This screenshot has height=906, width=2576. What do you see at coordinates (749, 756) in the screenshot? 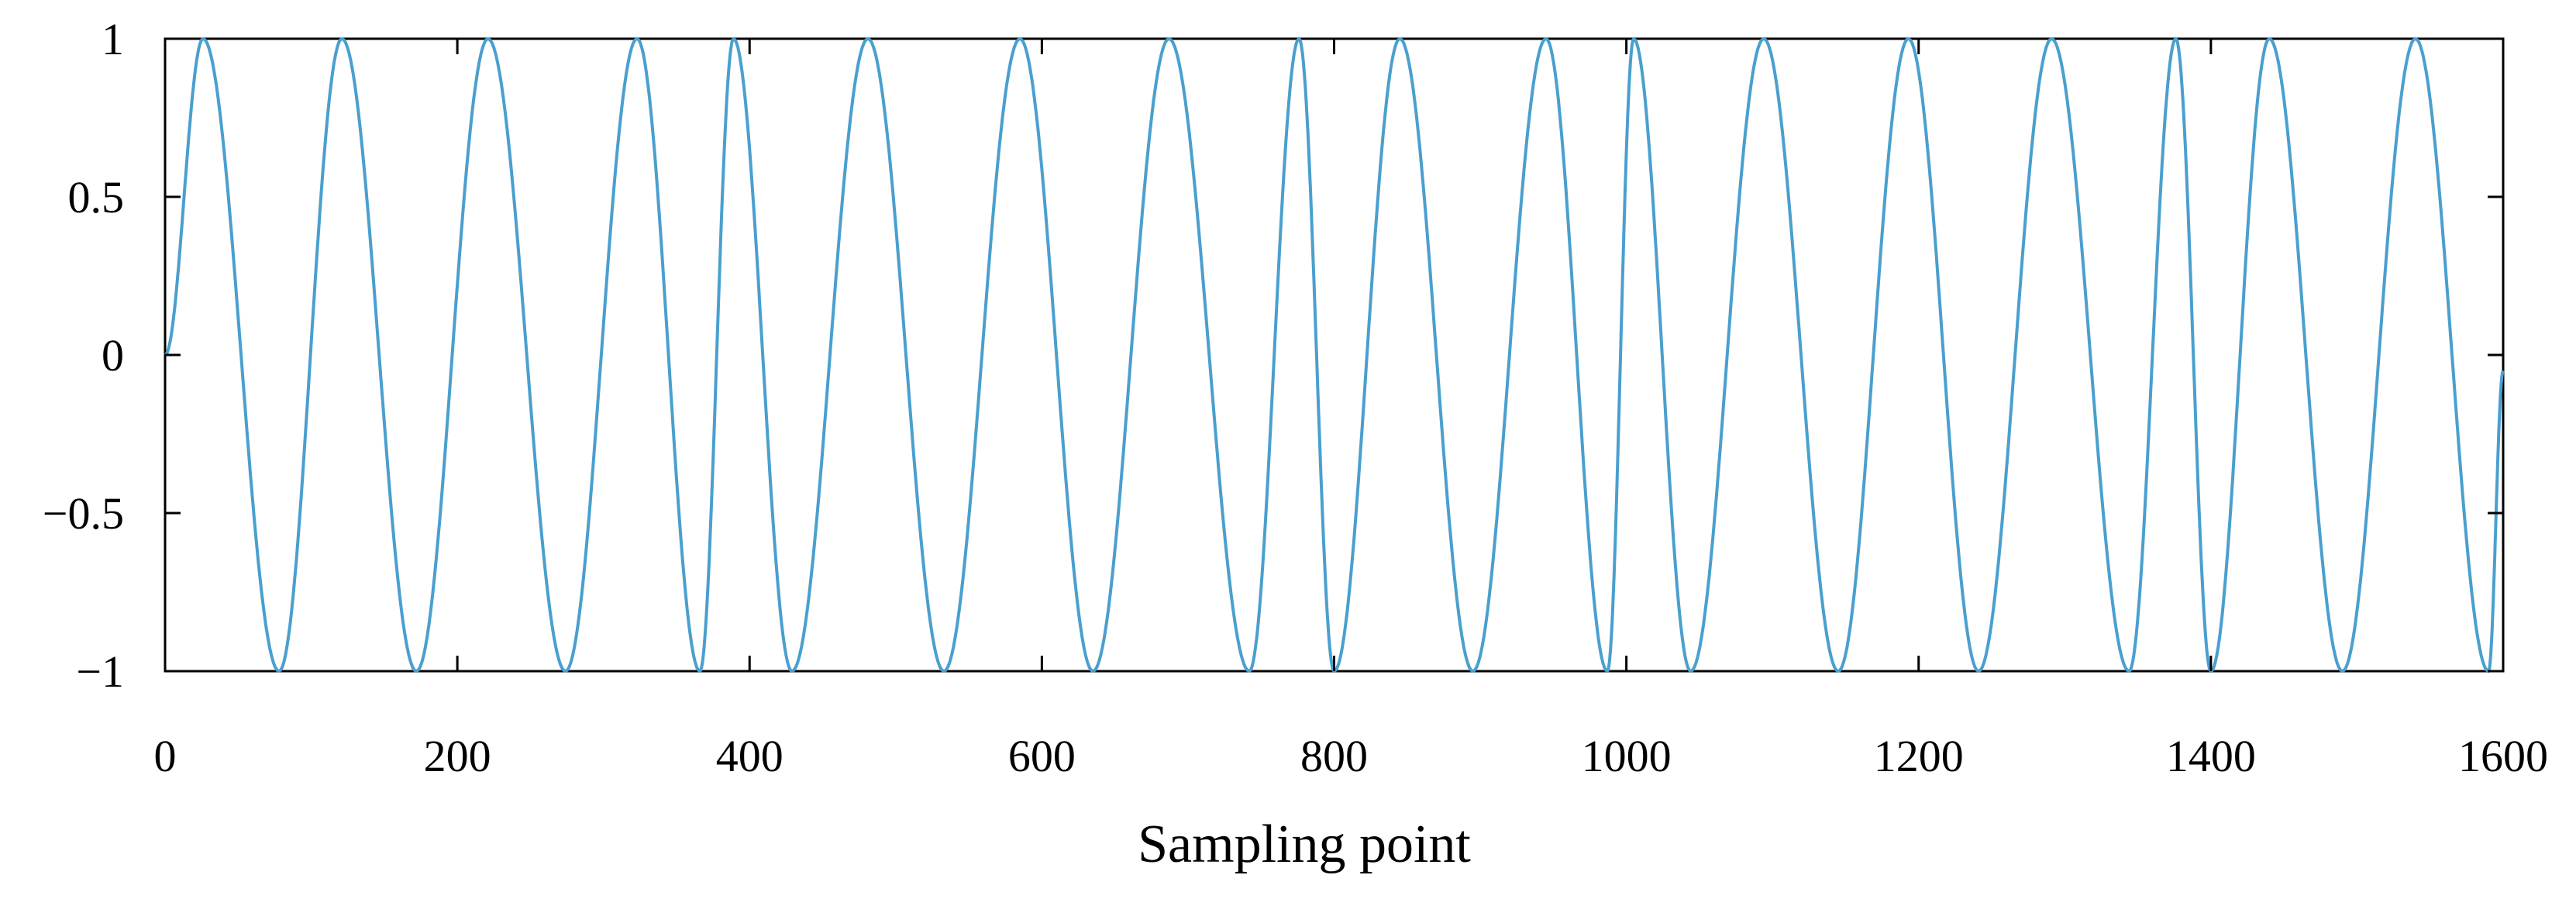
I see `x-tick-label: 400` at bounding box center [749, 756].